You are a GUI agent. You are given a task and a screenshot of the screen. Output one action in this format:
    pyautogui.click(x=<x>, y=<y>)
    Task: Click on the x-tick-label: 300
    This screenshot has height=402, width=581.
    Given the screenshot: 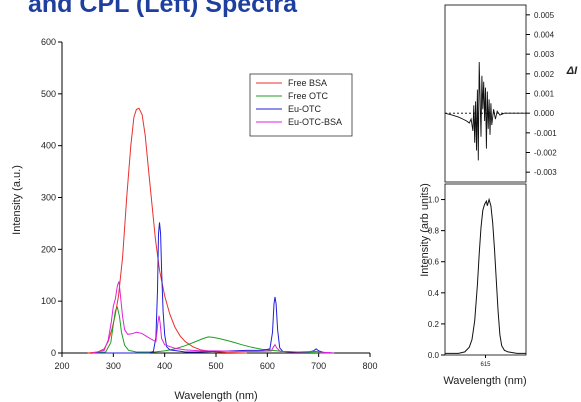 What is the action you would take?
    pyautogui.click(x=113, y=366)
    